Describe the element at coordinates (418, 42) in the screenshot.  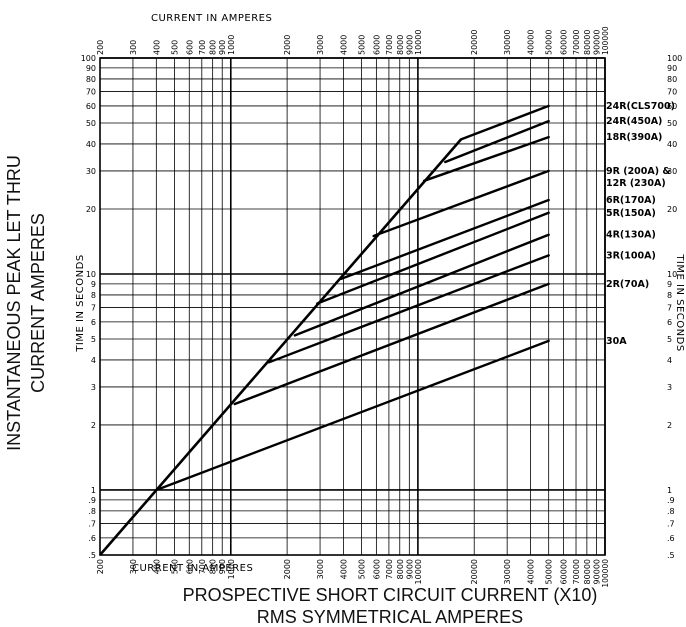
I see `x-tick-label-top: 10000` at that location.